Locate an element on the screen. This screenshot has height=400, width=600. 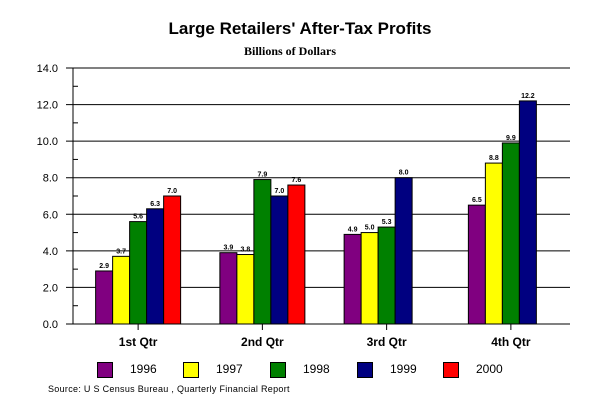
y-tick-label: 2.0 is located at coordinates (50, 288).